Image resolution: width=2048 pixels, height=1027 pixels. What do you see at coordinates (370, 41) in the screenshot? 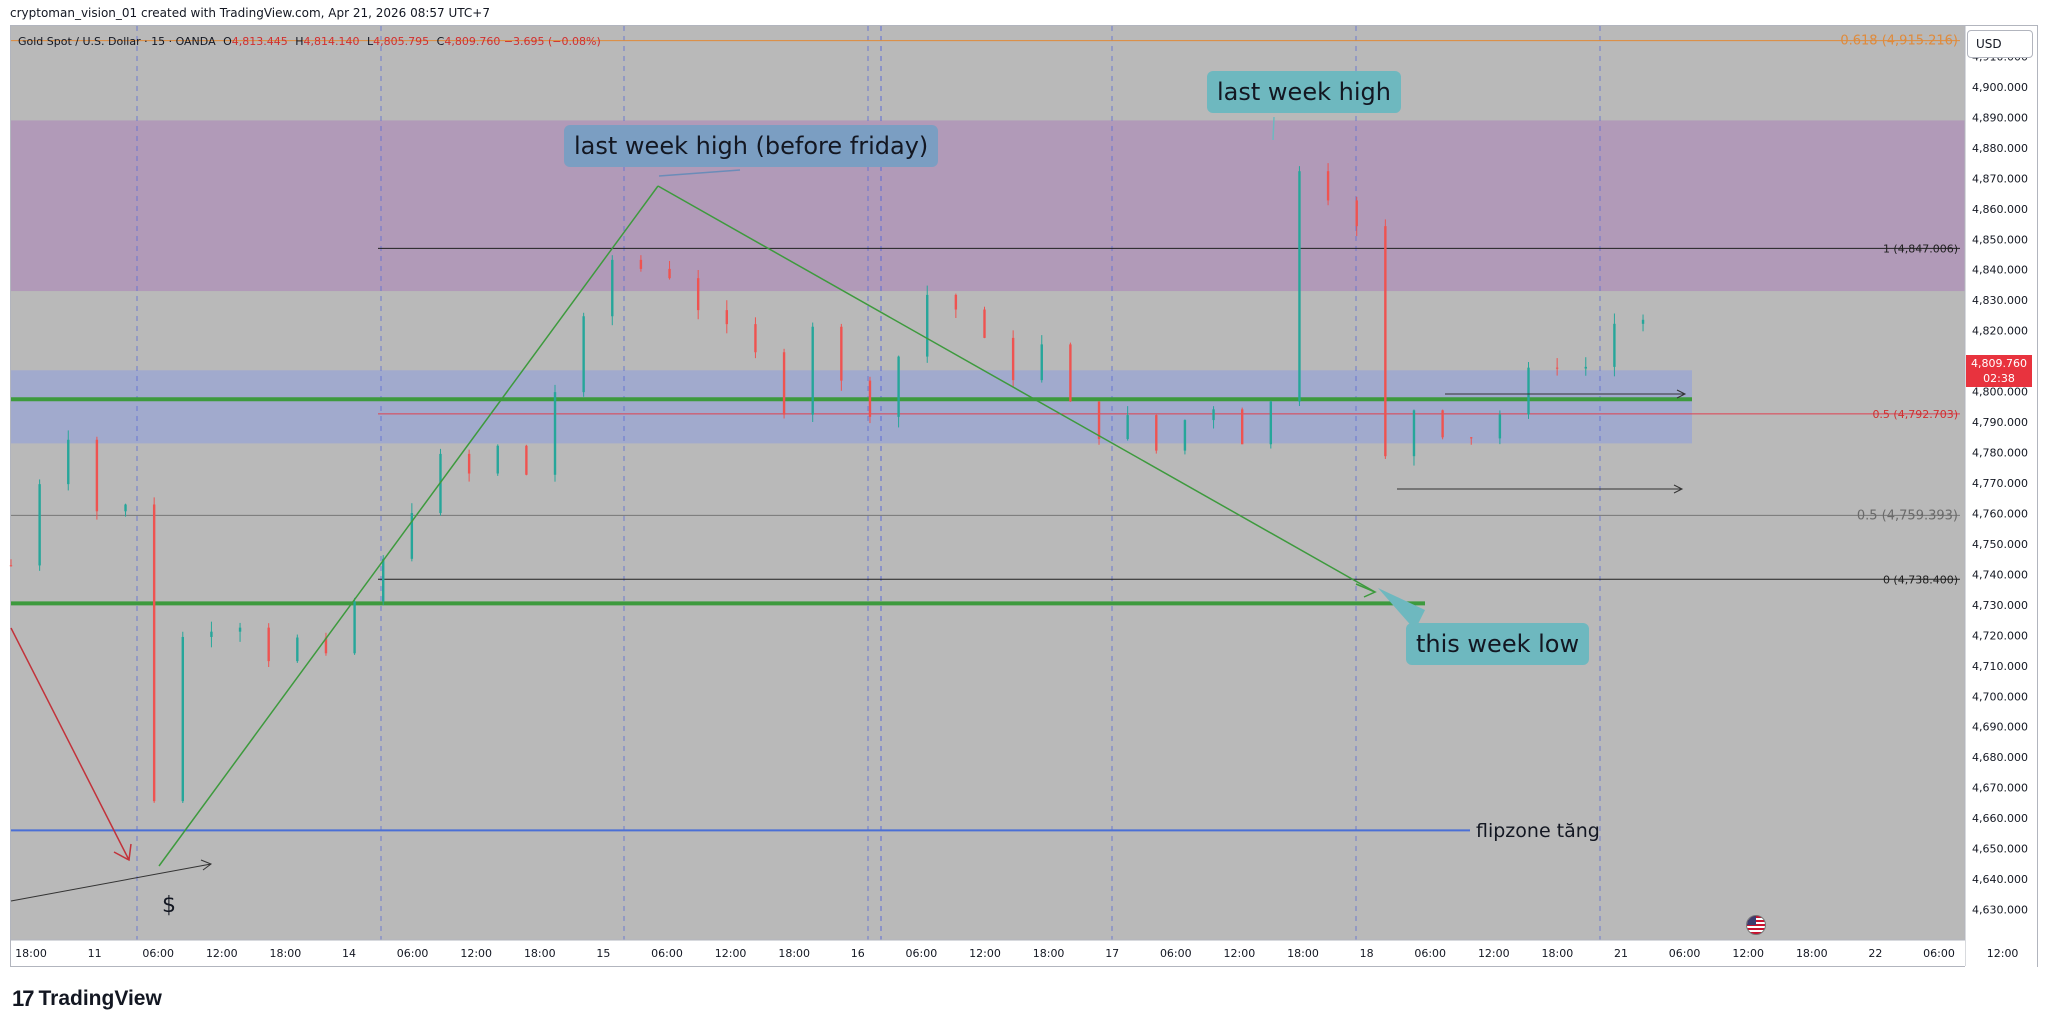
I see `low-label: L` at bounding box center [370, 41].